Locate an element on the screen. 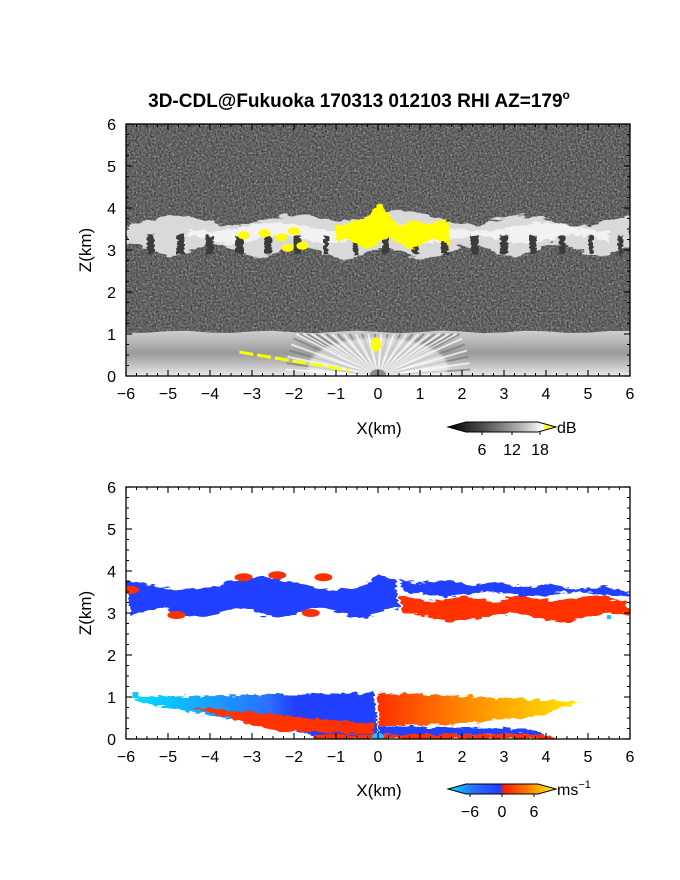 This screenshot has width=680, height=880. velocity-y-axis-label: Z(km) is located at coordinates (85, 613).